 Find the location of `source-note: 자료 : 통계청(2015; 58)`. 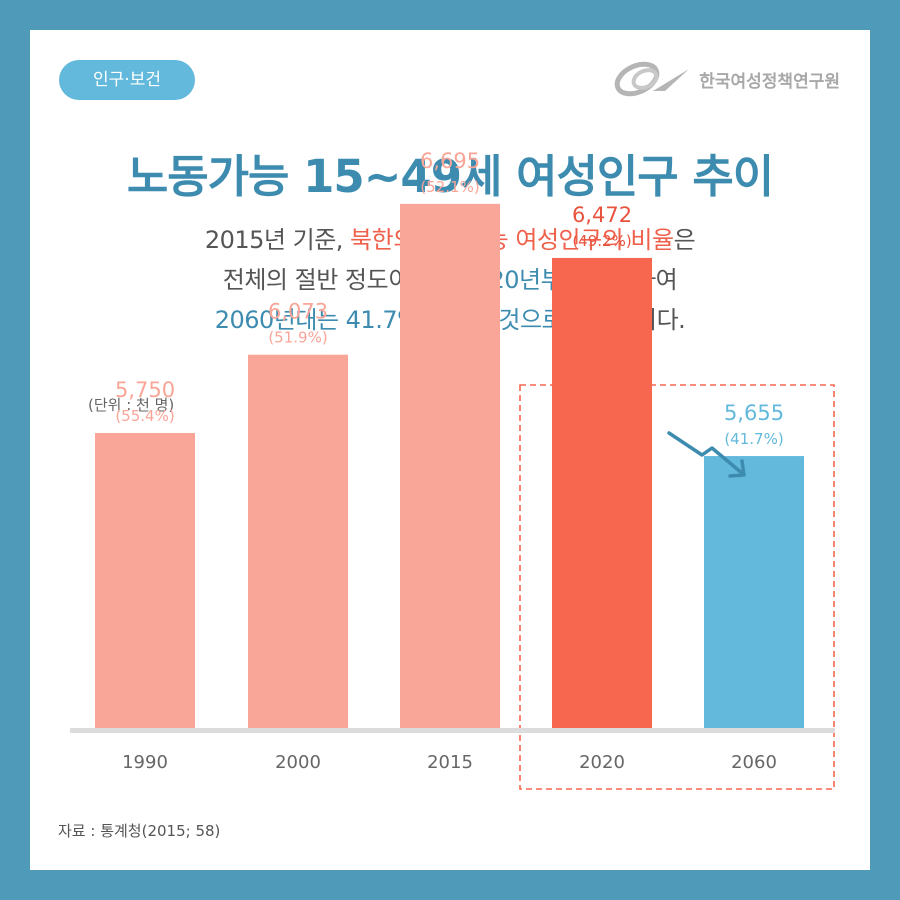

source-note: 자료 : 통계청(2015; 58) is located at coordinates (139, 831).